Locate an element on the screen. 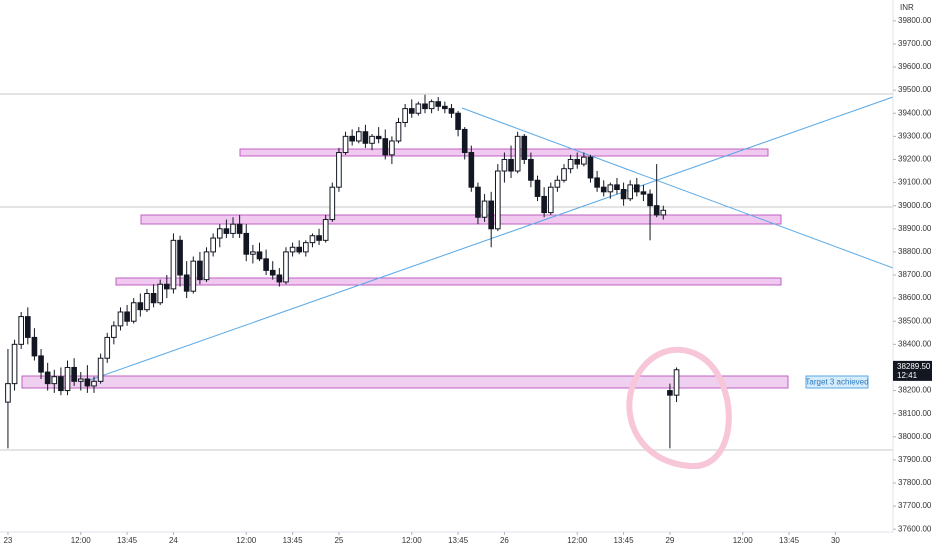  y-tick-label: 39000.00 is located at coordinates (915, 205).